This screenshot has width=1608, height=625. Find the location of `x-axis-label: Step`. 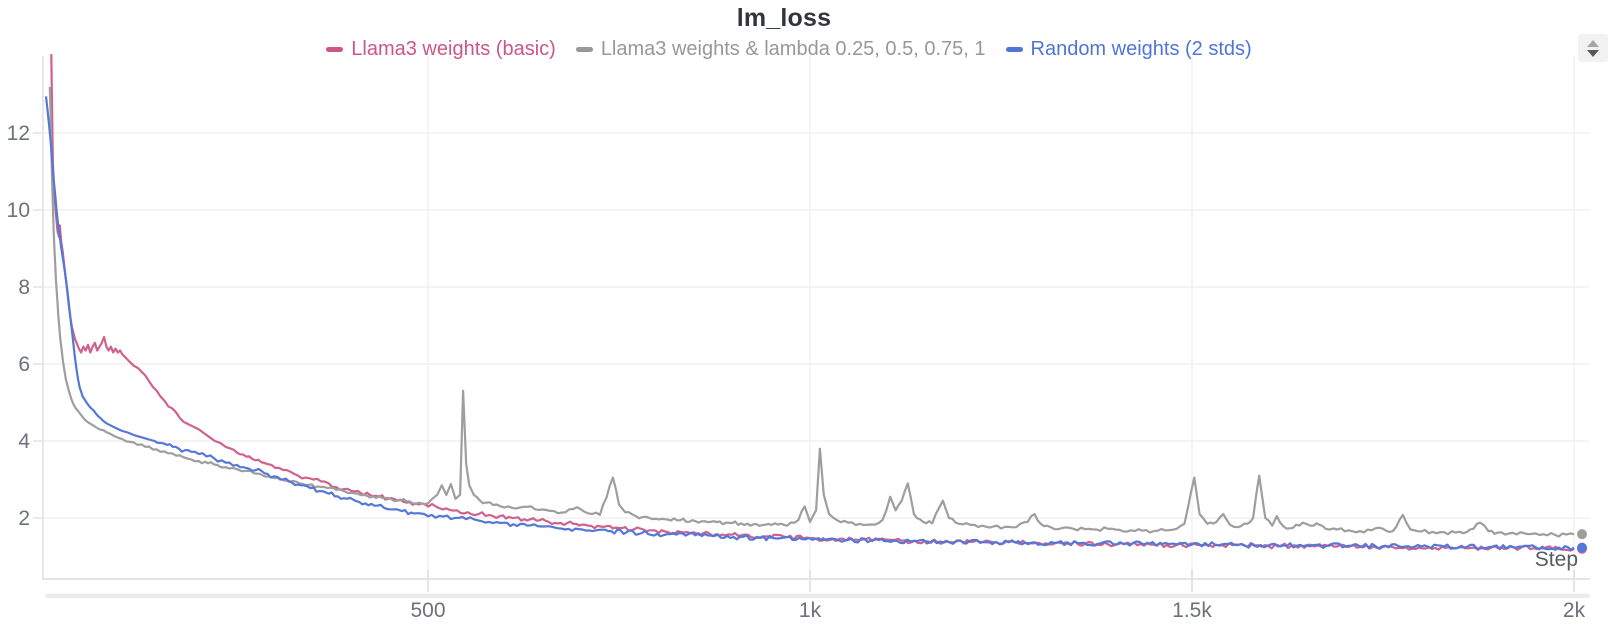

x-axis-label: Step is located at coordinates (1556, 559).